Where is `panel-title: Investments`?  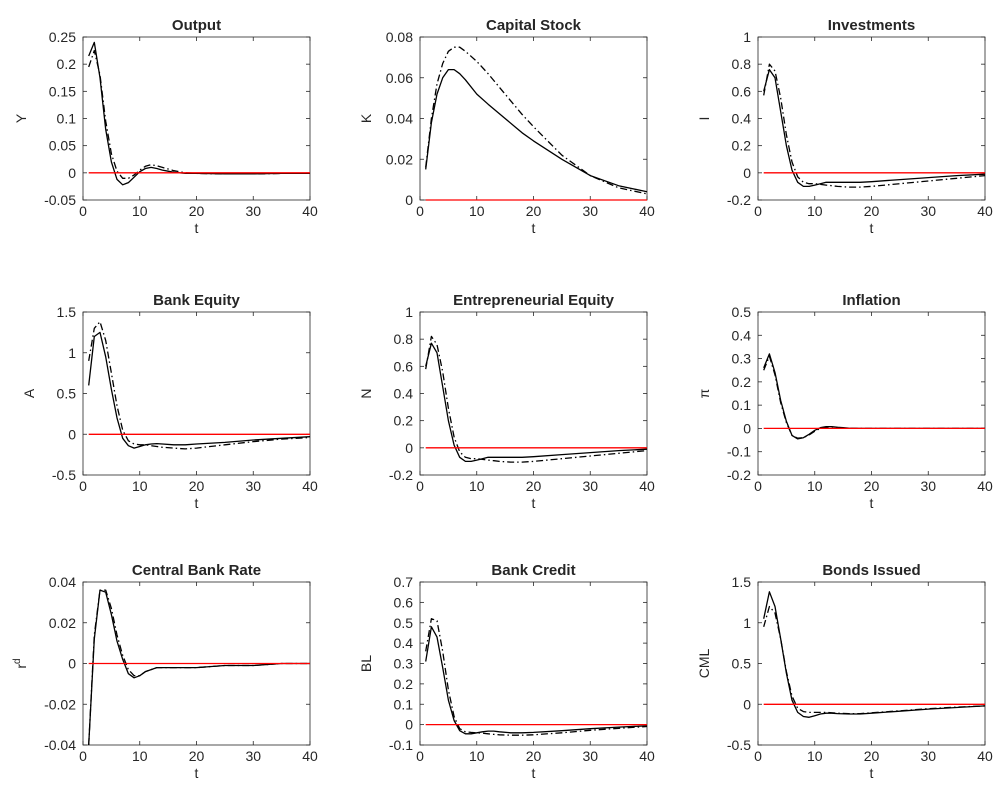
panel-title: Investments is located at coordinates (872, 25).